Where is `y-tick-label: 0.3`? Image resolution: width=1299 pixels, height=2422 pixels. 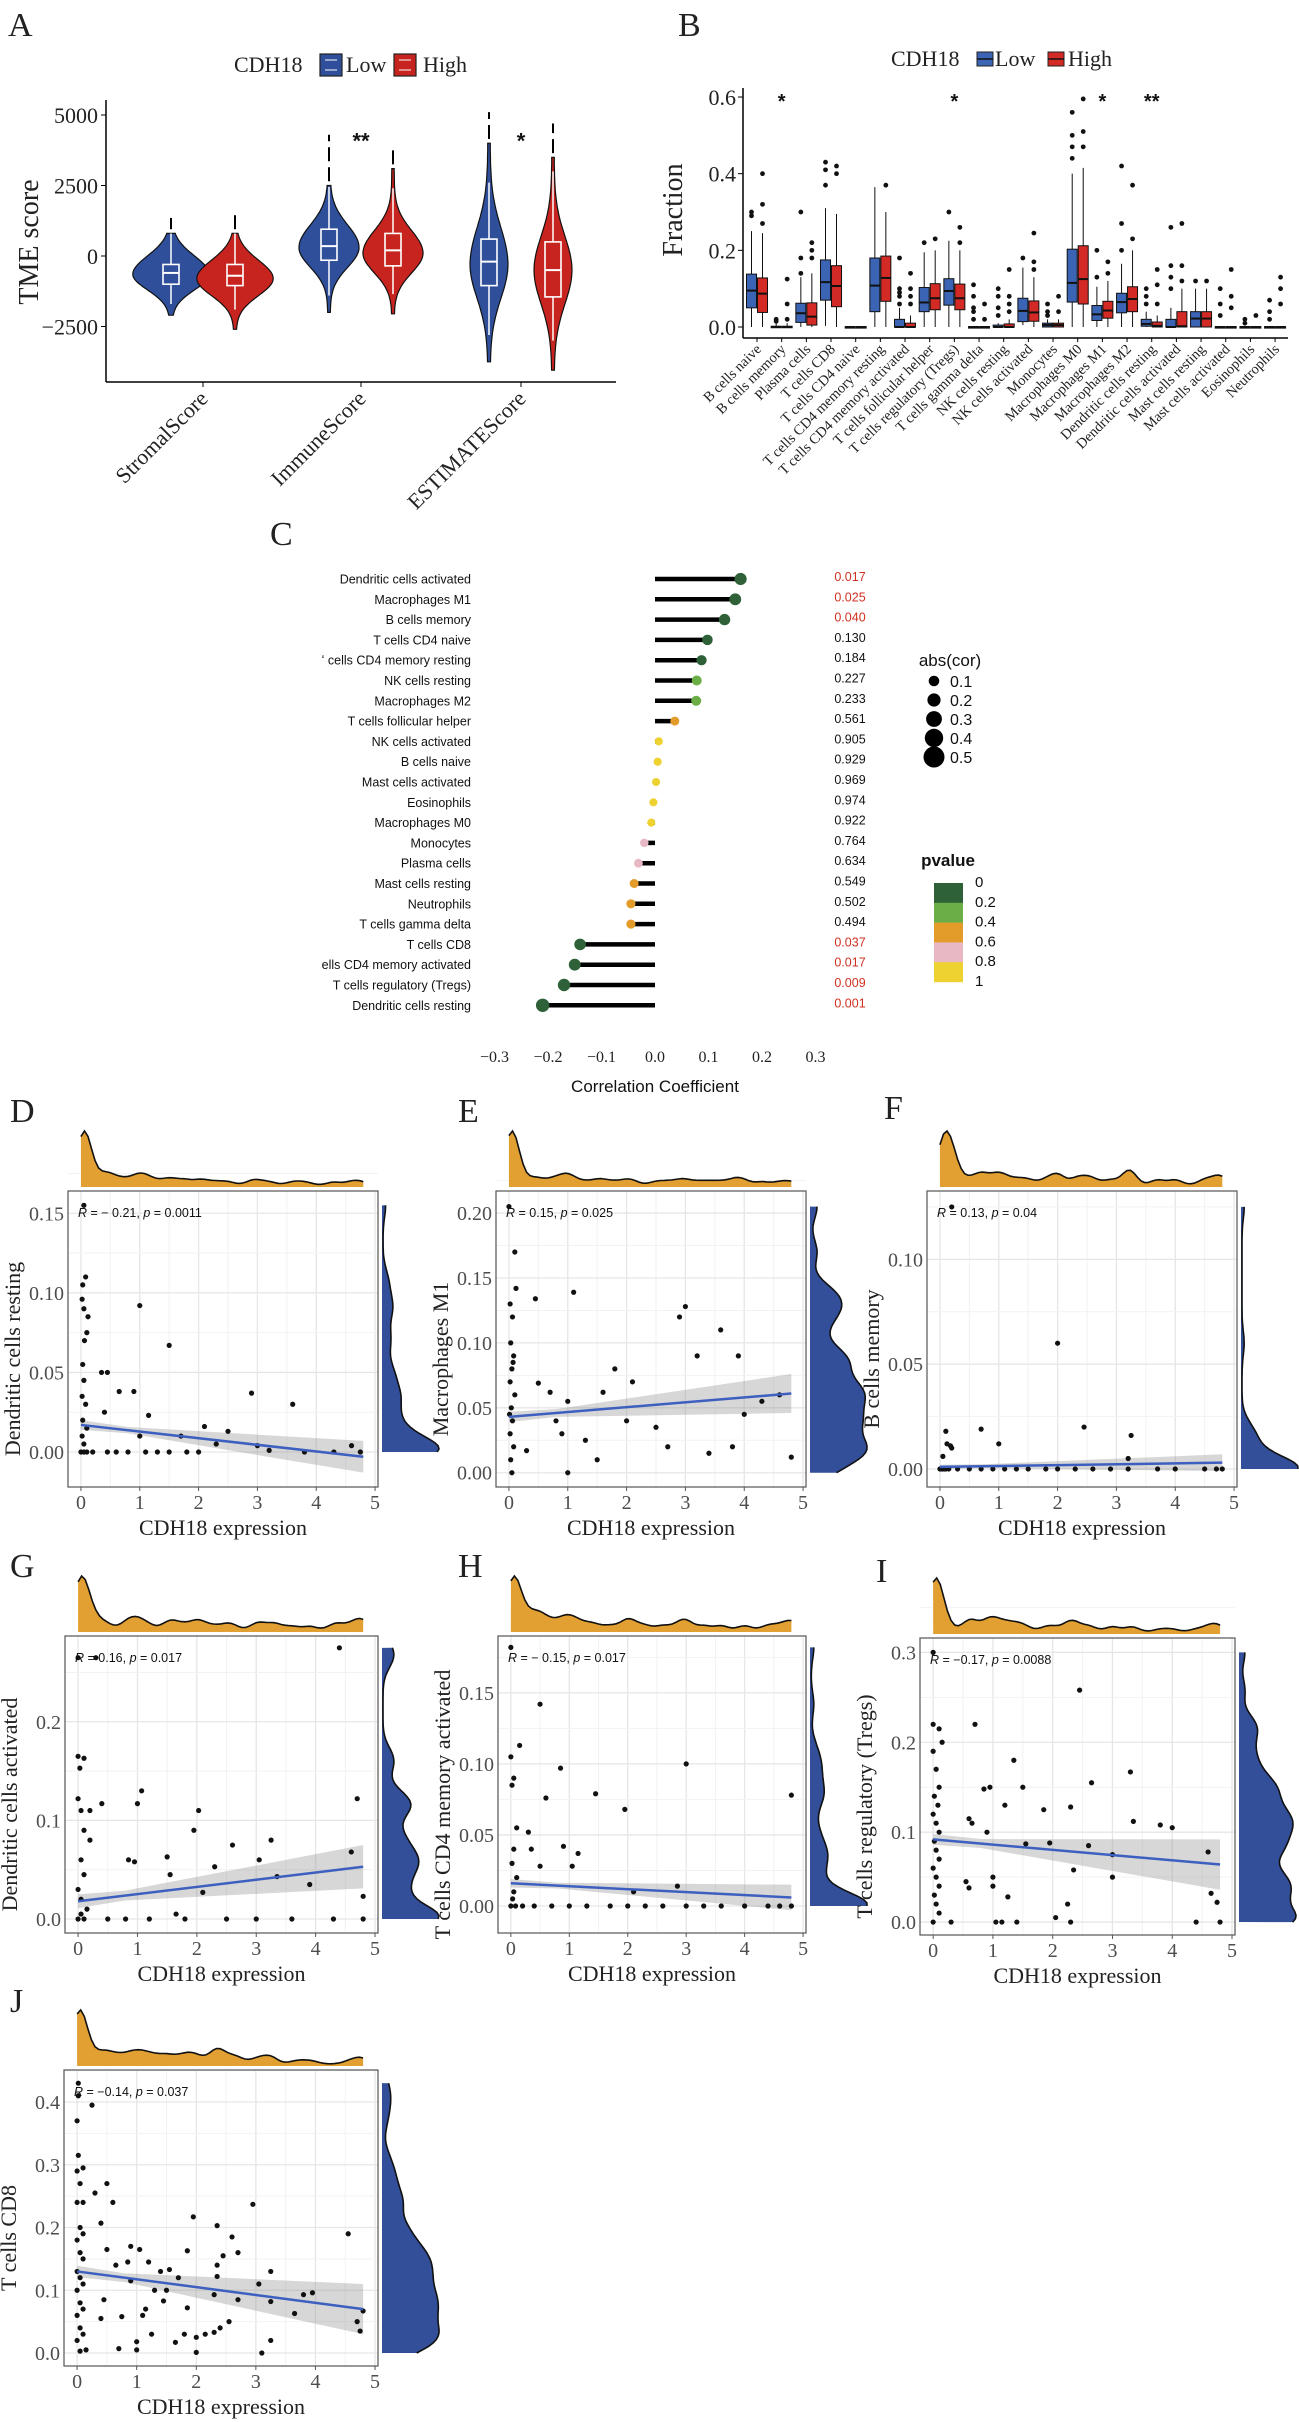 y-tick-label: 0.3 is located at coordinates (47, 2166).